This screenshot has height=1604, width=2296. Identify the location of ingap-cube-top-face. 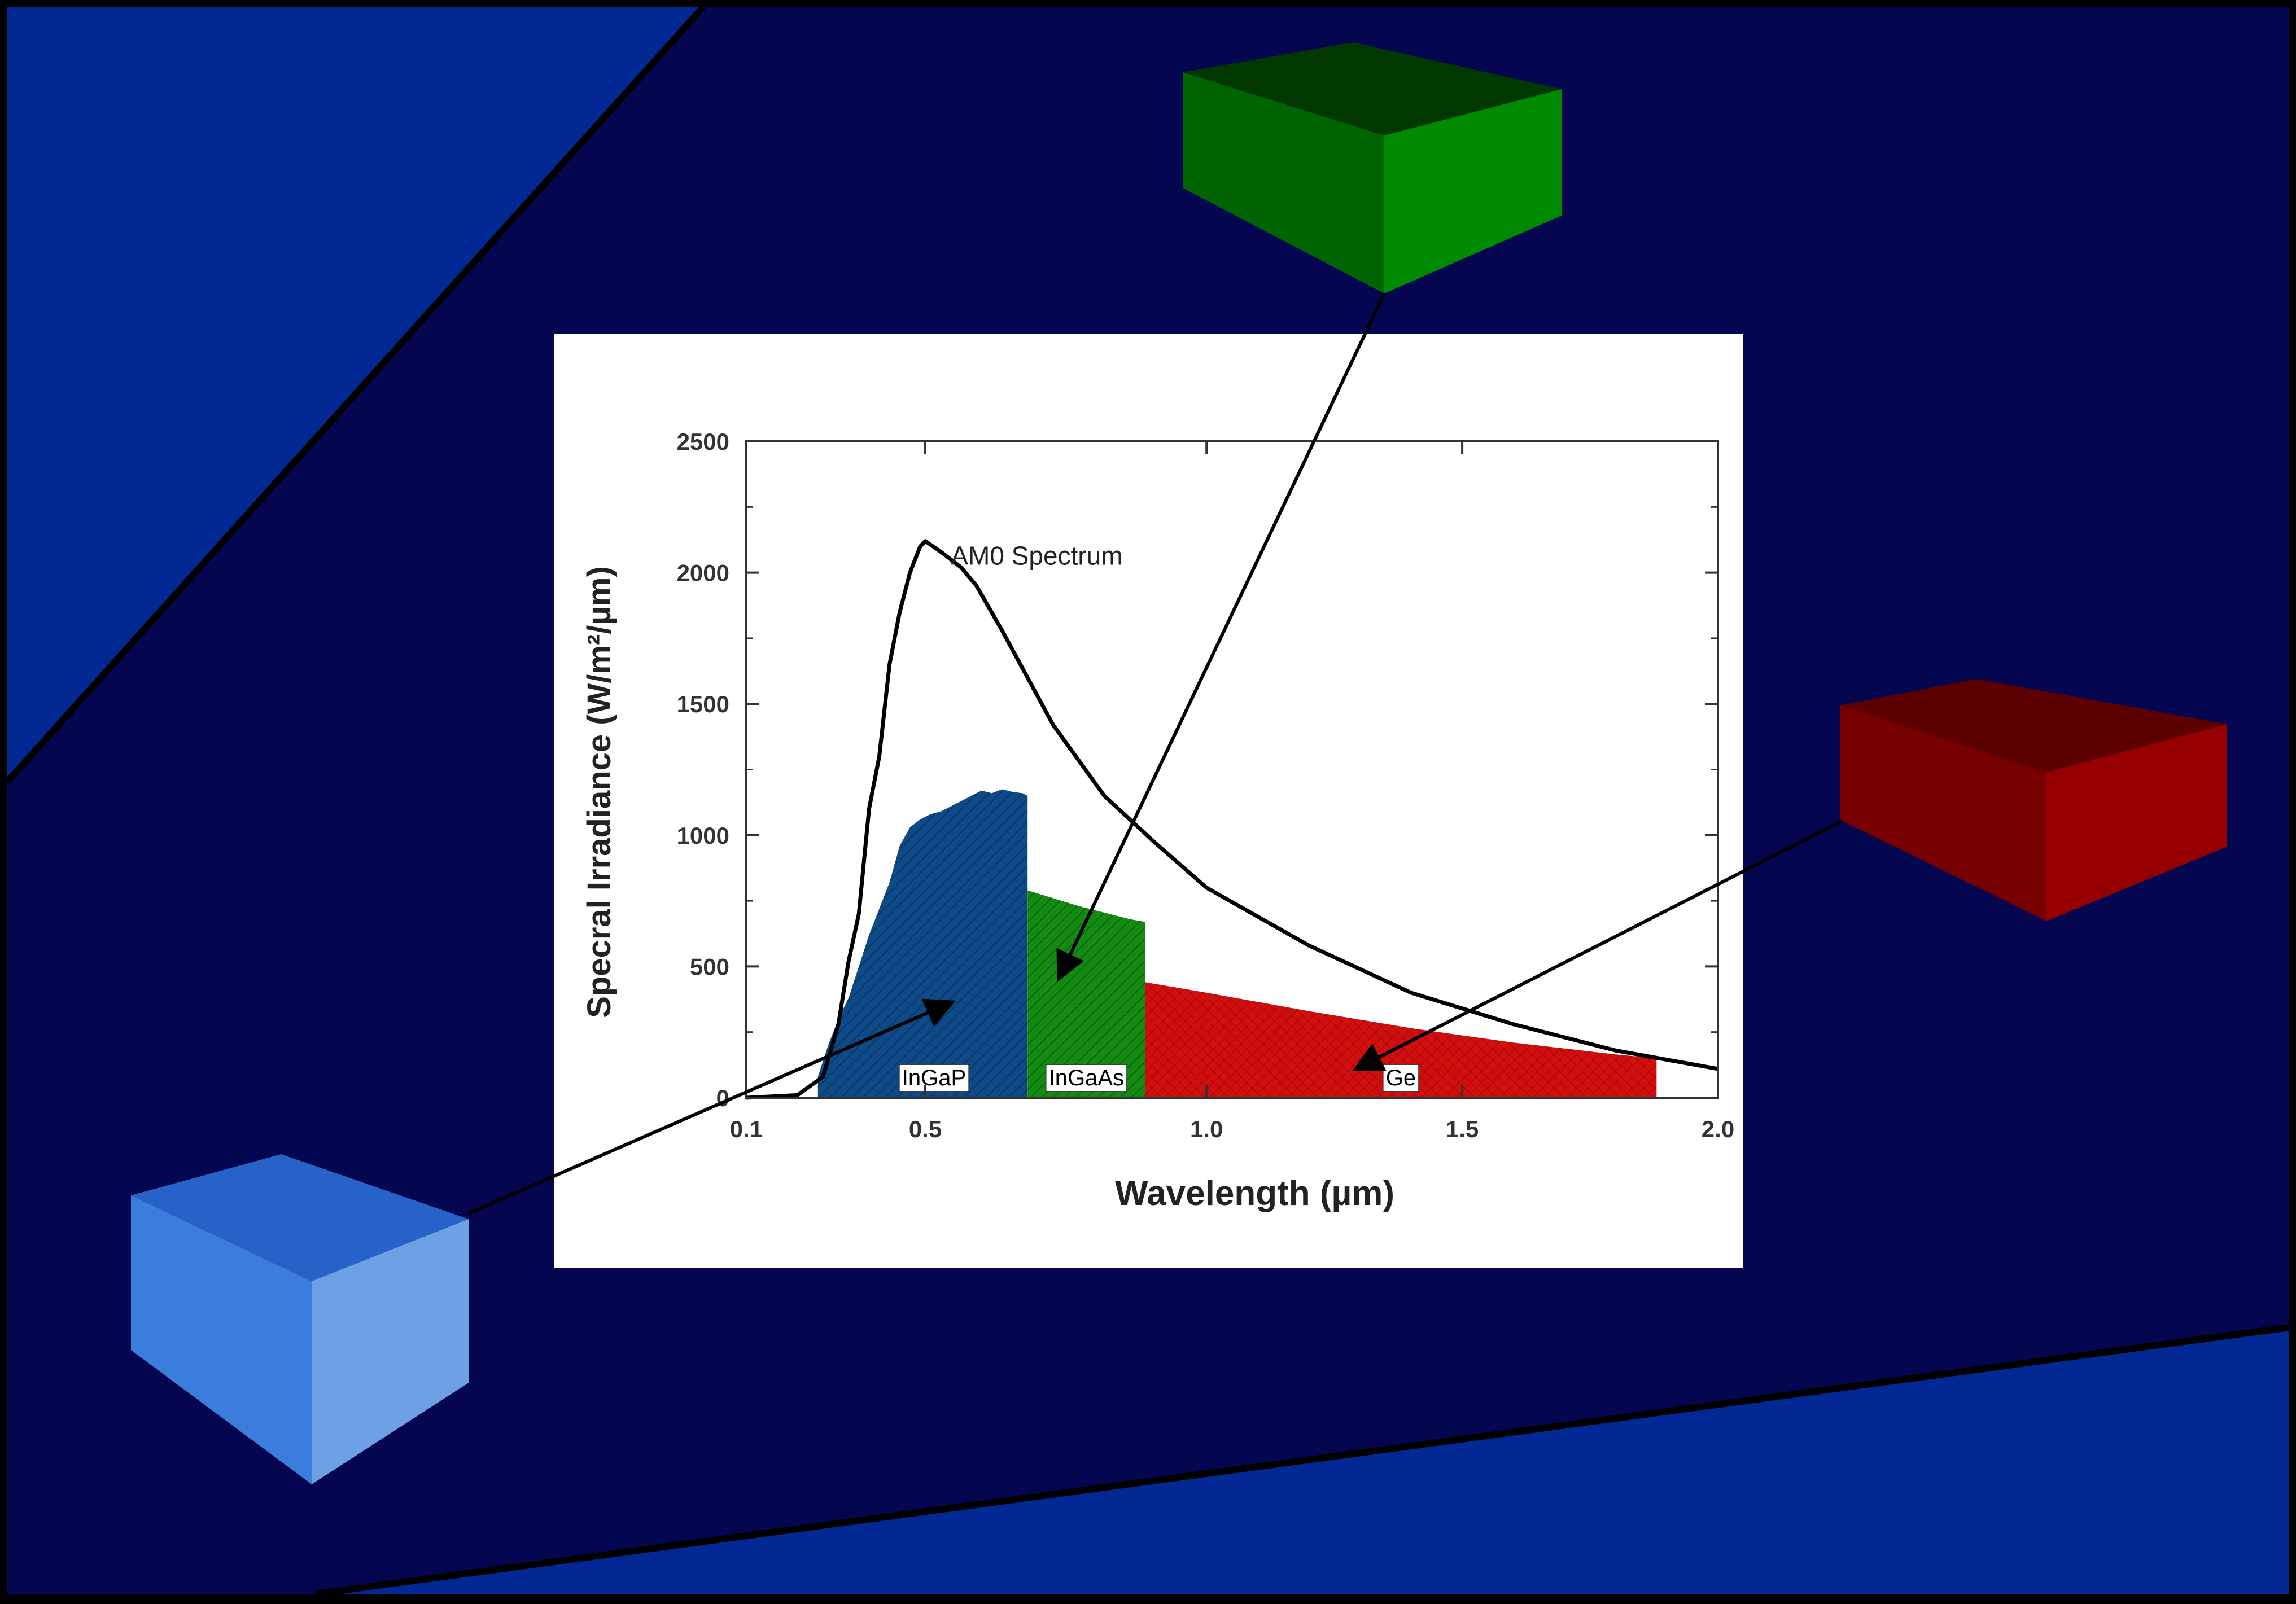
(300, 1217).